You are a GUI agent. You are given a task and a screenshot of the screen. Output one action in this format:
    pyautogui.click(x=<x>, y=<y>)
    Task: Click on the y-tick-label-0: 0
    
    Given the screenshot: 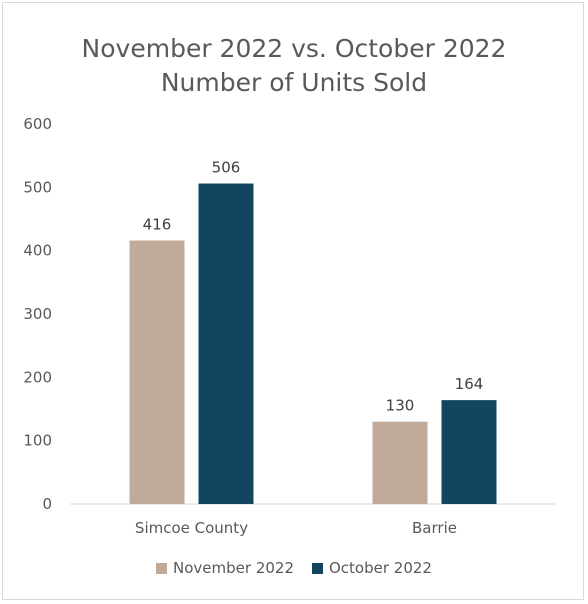 What is the action you would take?
    pyautogui.click(x=47, y=504)
    